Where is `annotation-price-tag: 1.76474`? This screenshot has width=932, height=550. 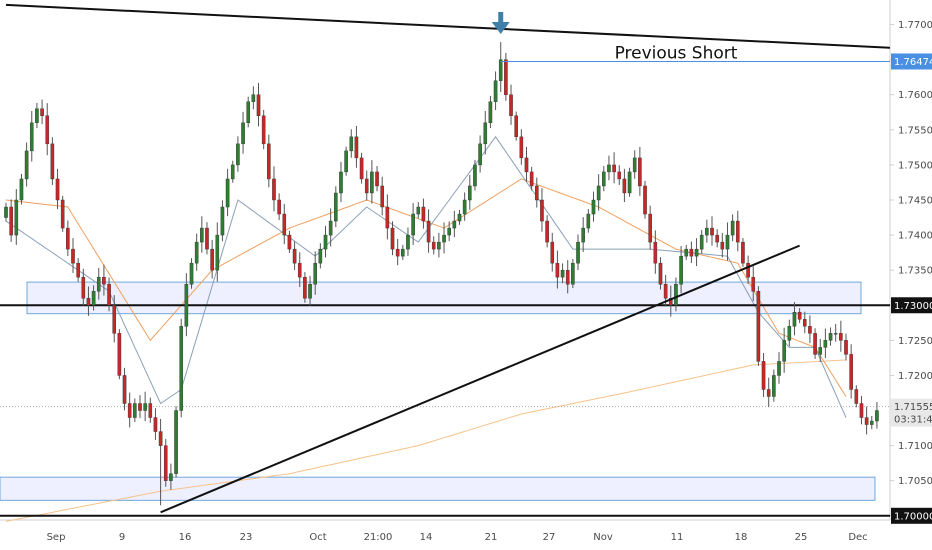 annotation-price-tag: 1.76474 is located at coordinates (913, 62).